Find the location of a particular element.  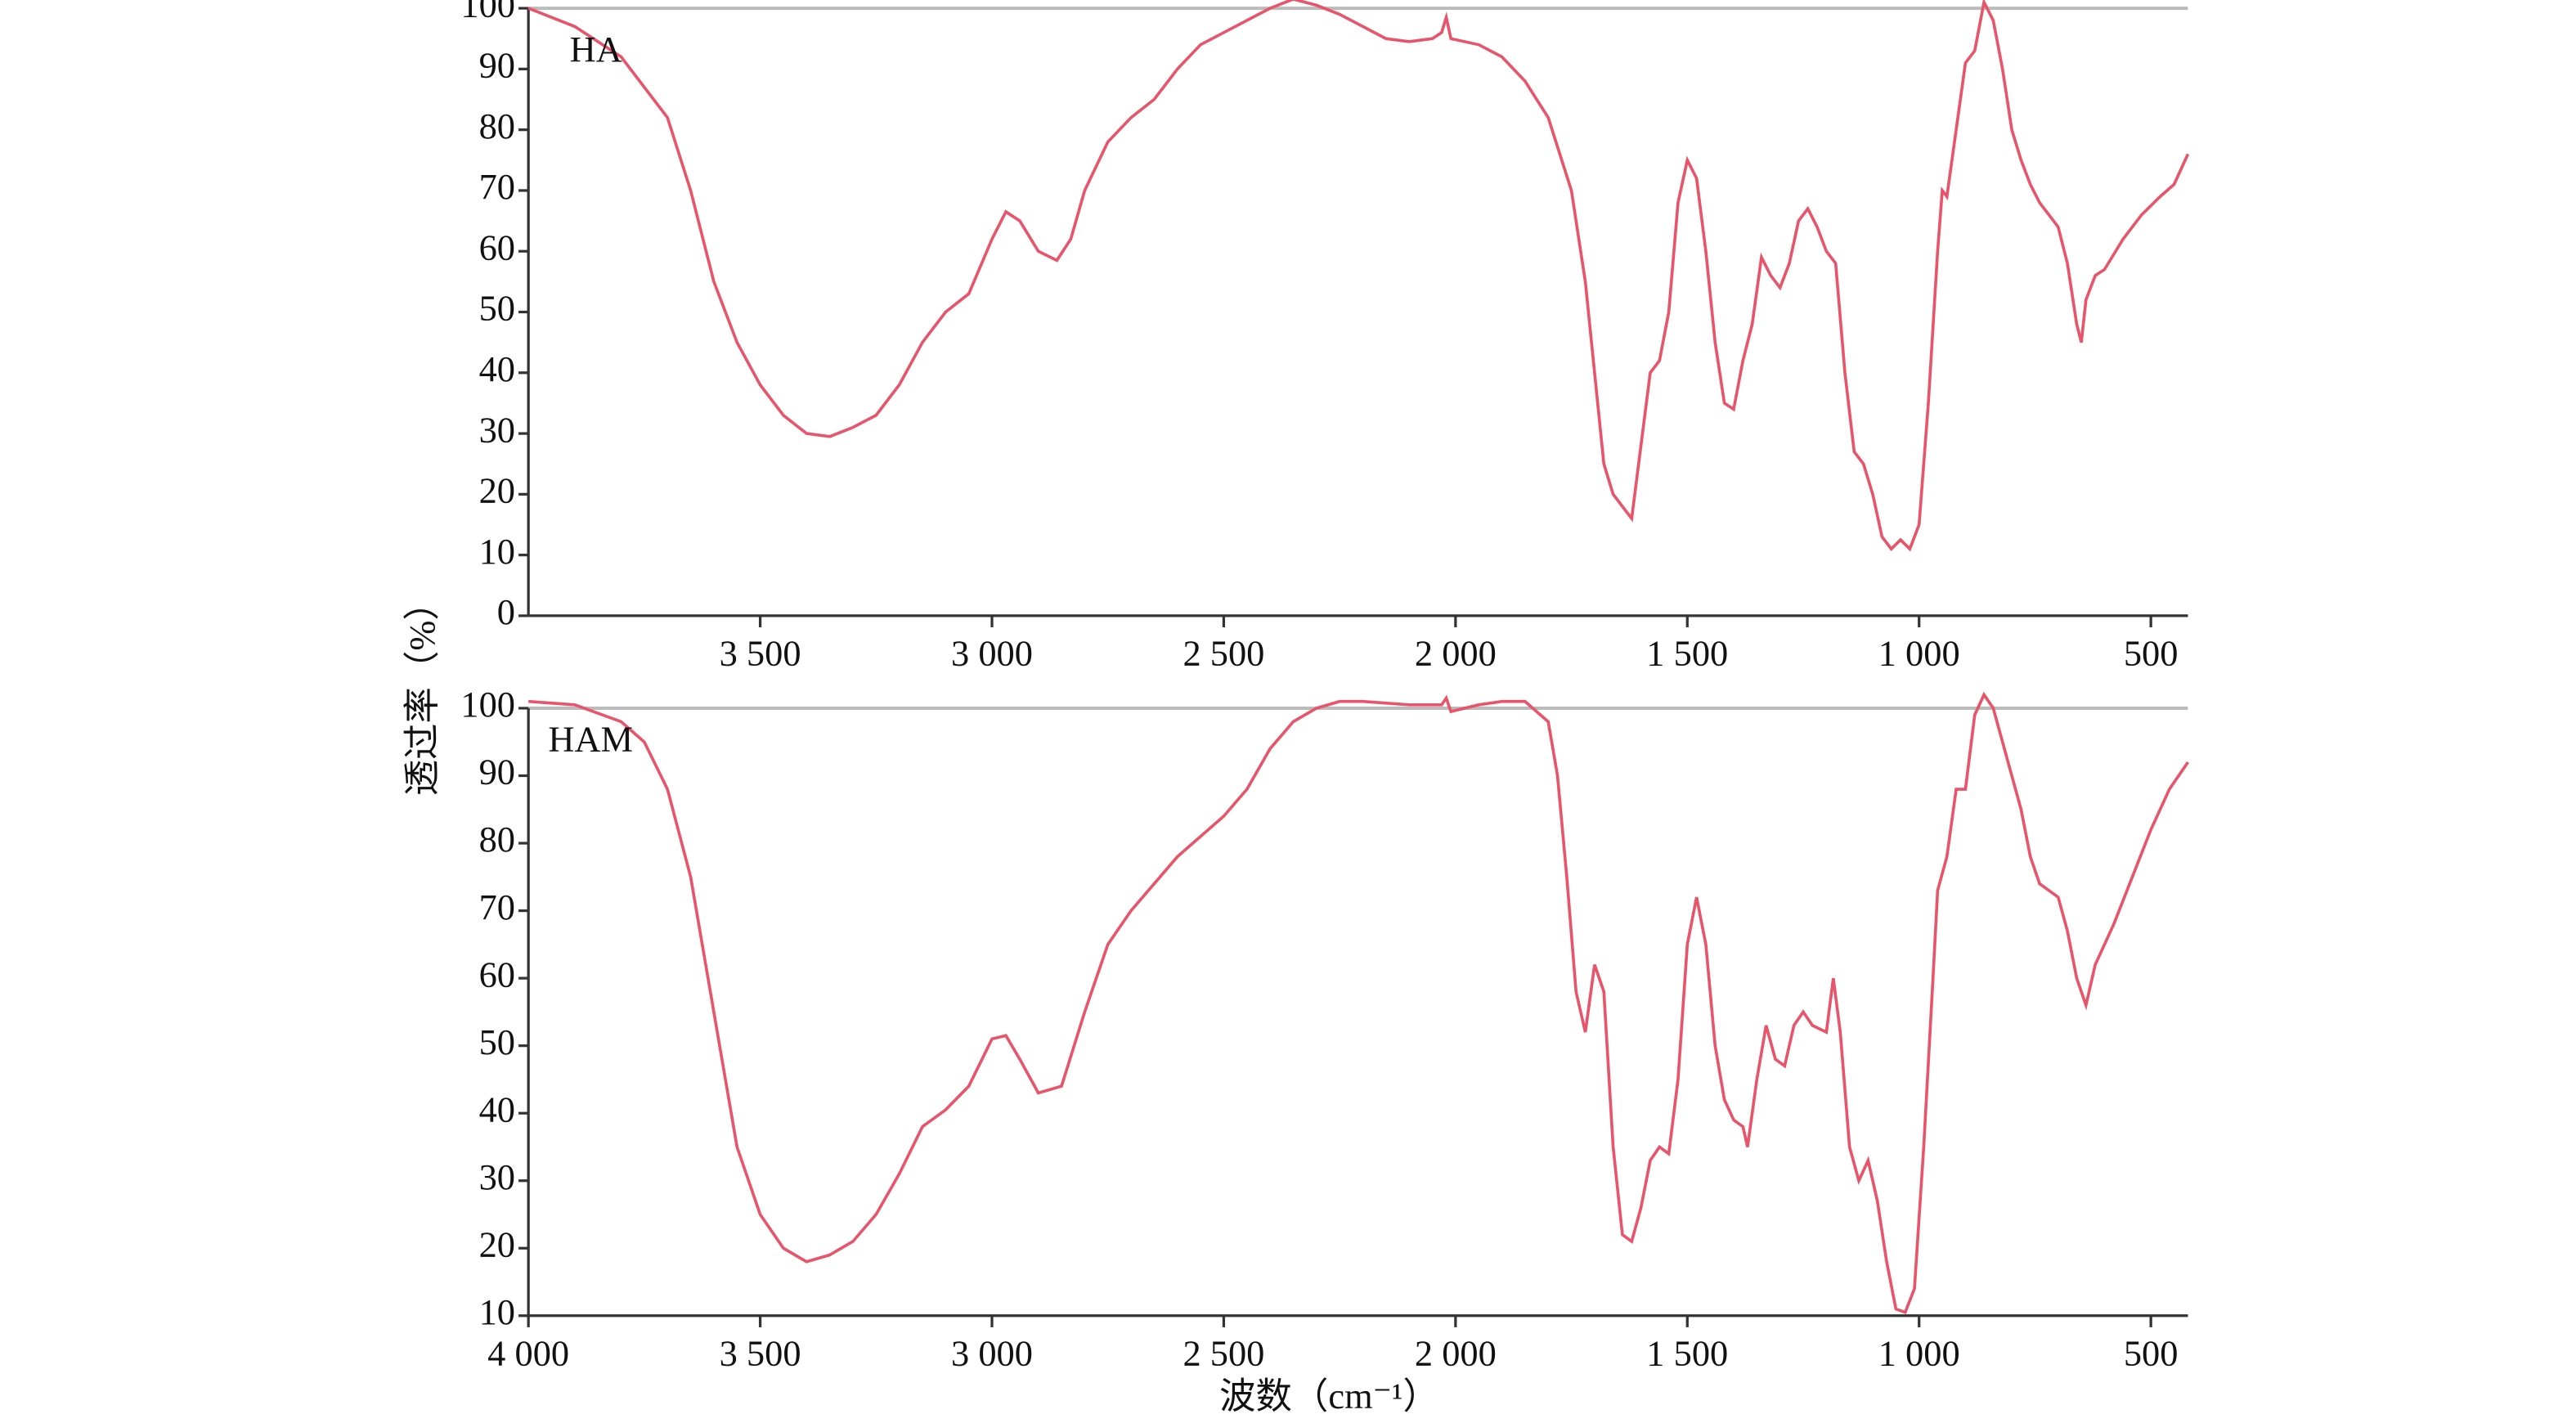

y-axis-label: 透过率（%） is located at coordinates (422, 690).